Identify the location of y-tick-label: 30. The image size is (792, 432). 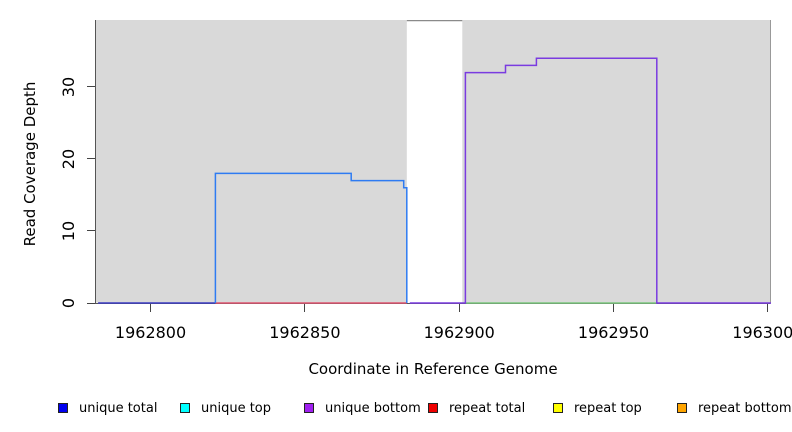
(68, 87).